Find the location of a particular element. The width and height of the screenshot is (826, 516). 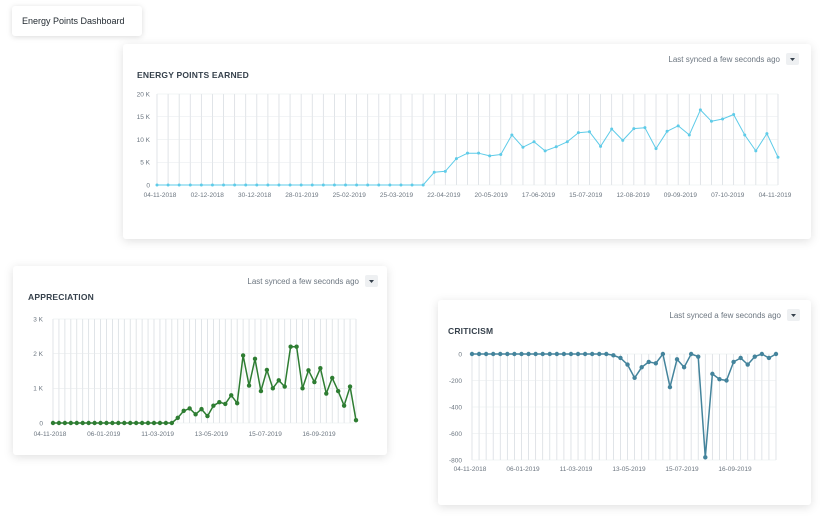

x-tick-label: 04-11-2019 is located at coordinates (775, 195).